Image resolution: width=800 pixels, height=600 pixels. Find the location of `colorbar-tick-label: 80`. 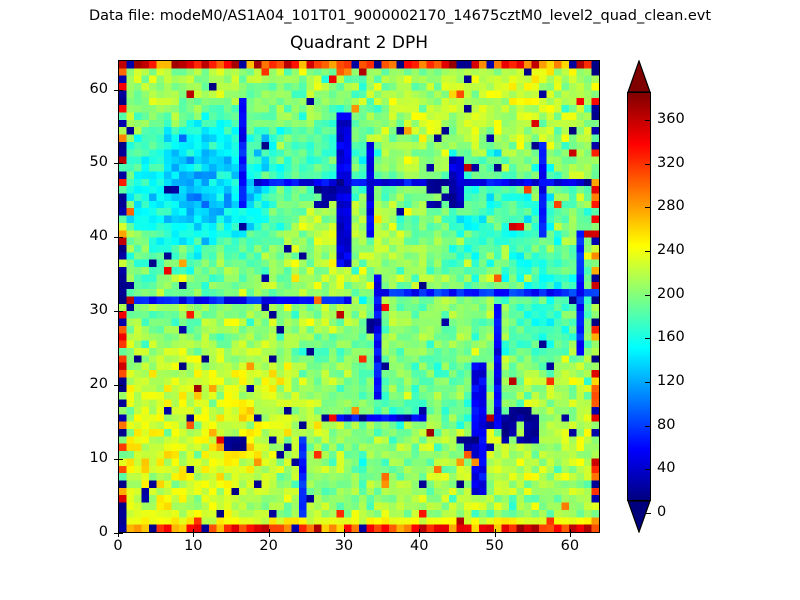

colorbar-tick-label: 80 is located at coordinates (666, 424).